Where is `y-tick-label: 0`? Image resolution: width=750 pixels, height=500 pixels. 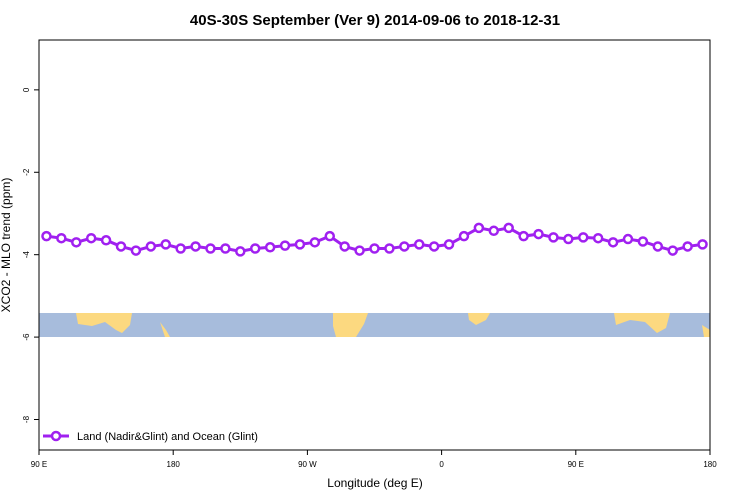
y-tick-label: 0 is located at coordinates (26, 89).